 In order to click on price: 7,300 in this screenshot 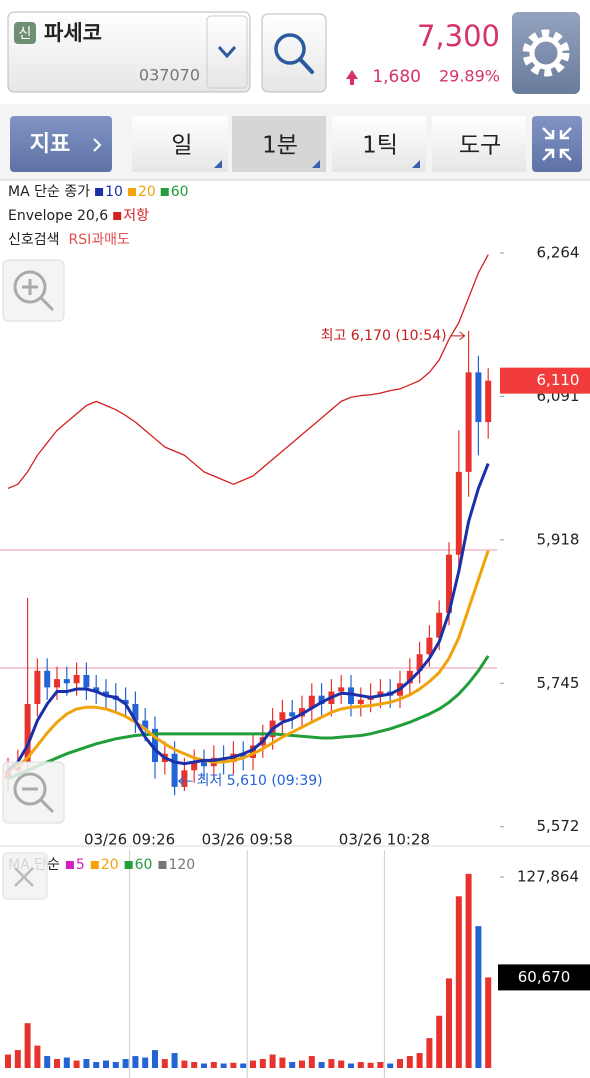, I will do `click(458, 36)`.